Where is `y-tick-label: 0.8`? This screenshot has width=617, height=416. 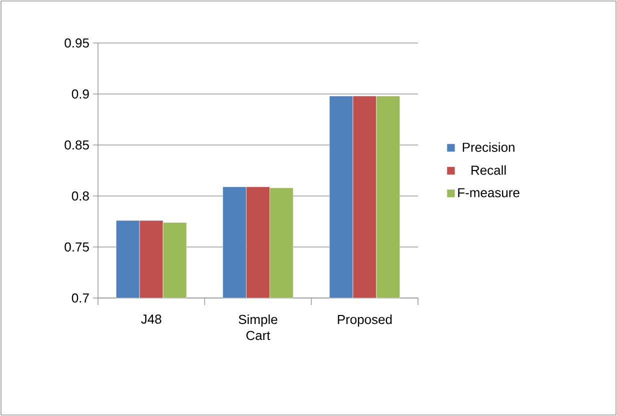
y-tick-label: 0.8 is located at coordinates (80, 196).